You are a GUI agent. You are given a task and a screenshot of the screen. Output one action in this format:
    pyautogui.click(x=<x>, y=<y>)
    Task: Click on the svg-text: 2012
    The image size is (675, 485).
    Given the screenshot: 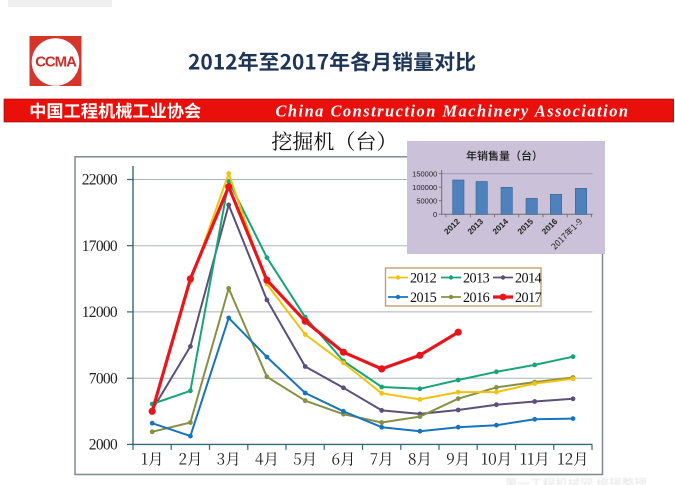 What is the action you would take?
    pyautogui.click(x=423, y=279)
    